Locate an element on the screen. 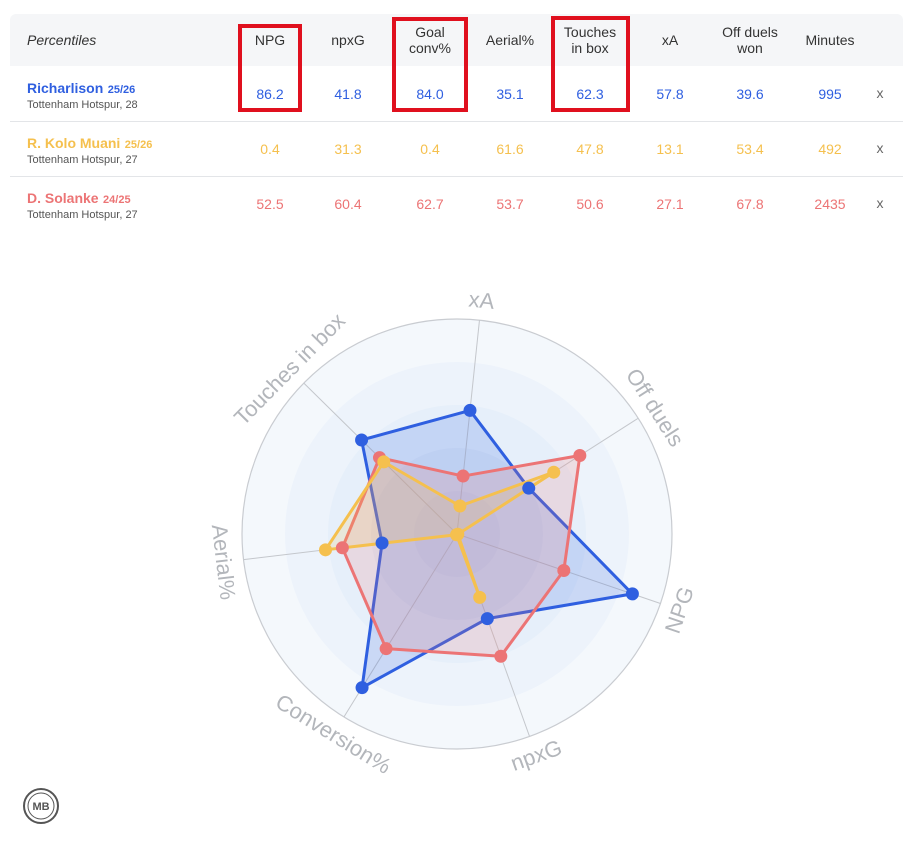  player-season: 24/25 is located at coordinates (117, 200).